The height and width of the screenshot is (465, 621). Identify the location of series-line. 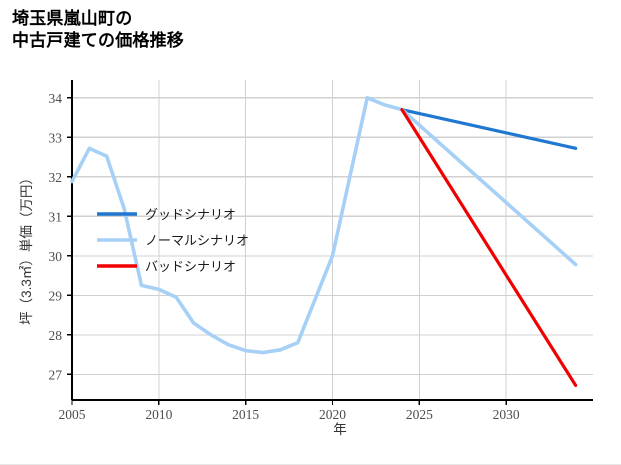
(489, 129).